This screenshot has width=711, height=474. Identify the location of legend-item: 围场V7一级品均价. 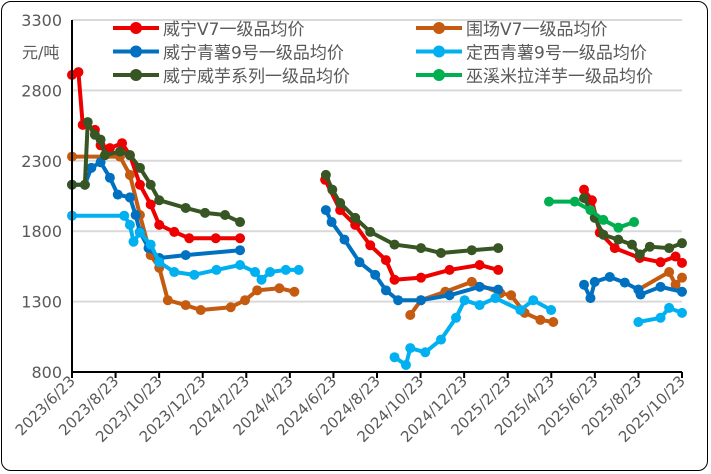
(511, 30).